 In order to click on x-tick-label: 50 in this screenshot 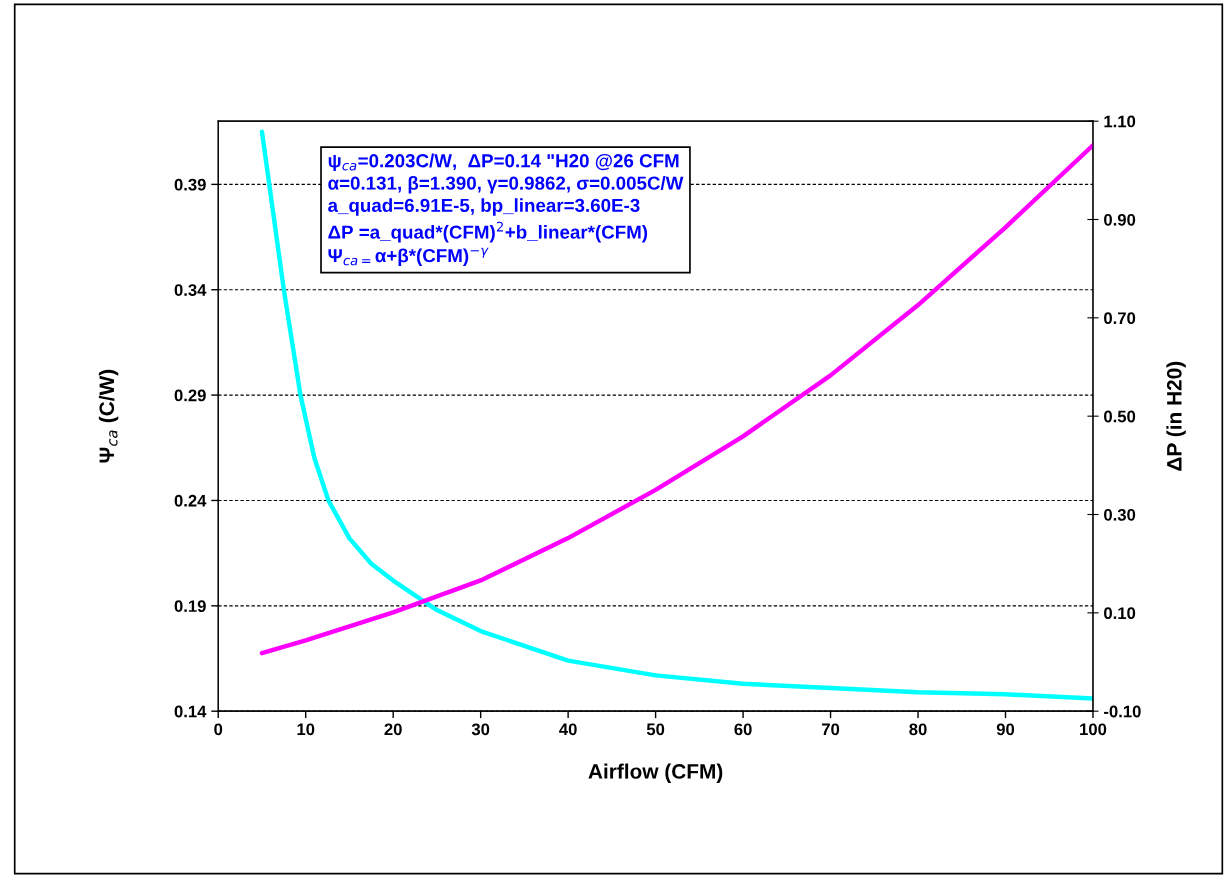, I will do `click(655, 729)`.